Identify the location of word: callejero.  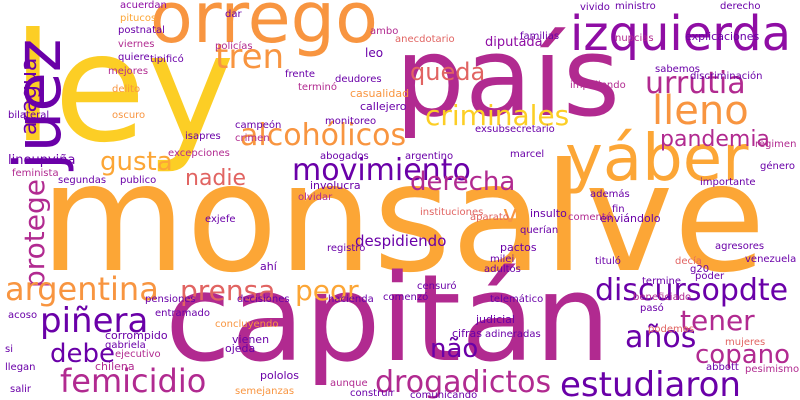
(383, 106).